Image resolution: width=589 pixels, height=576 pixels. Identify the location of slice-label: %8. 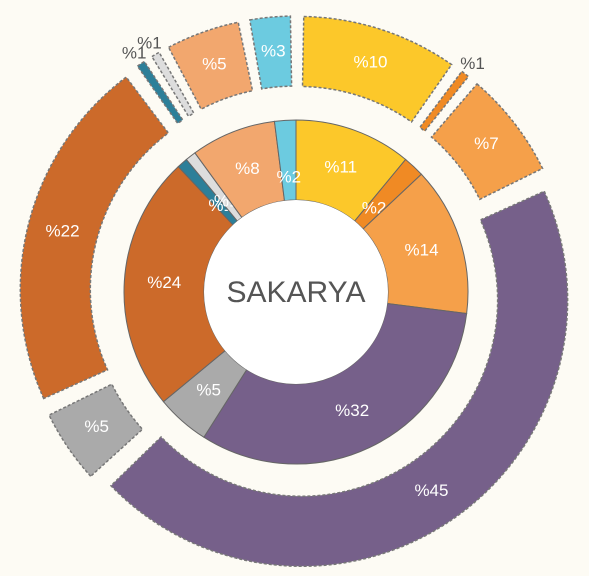
(247, 168).